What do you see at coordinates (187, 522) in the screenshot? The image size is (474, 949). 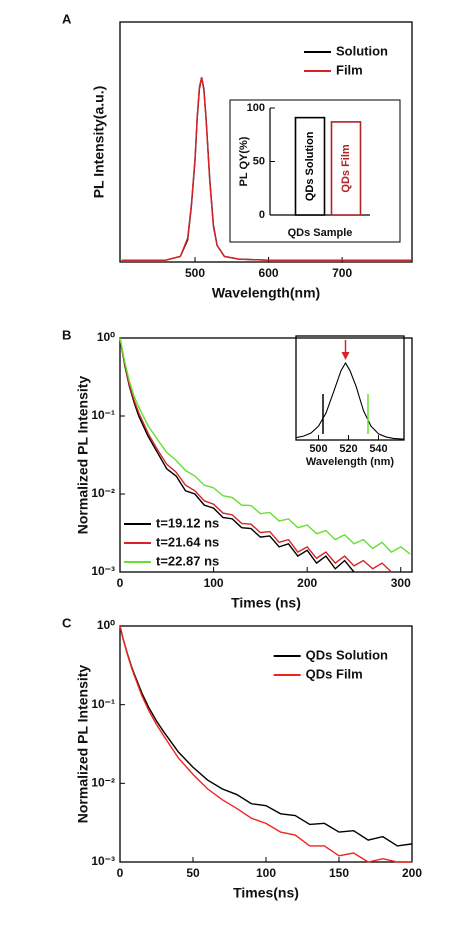 I see `legend-label: t=19.12 ns` at bounding box center [187, 522].